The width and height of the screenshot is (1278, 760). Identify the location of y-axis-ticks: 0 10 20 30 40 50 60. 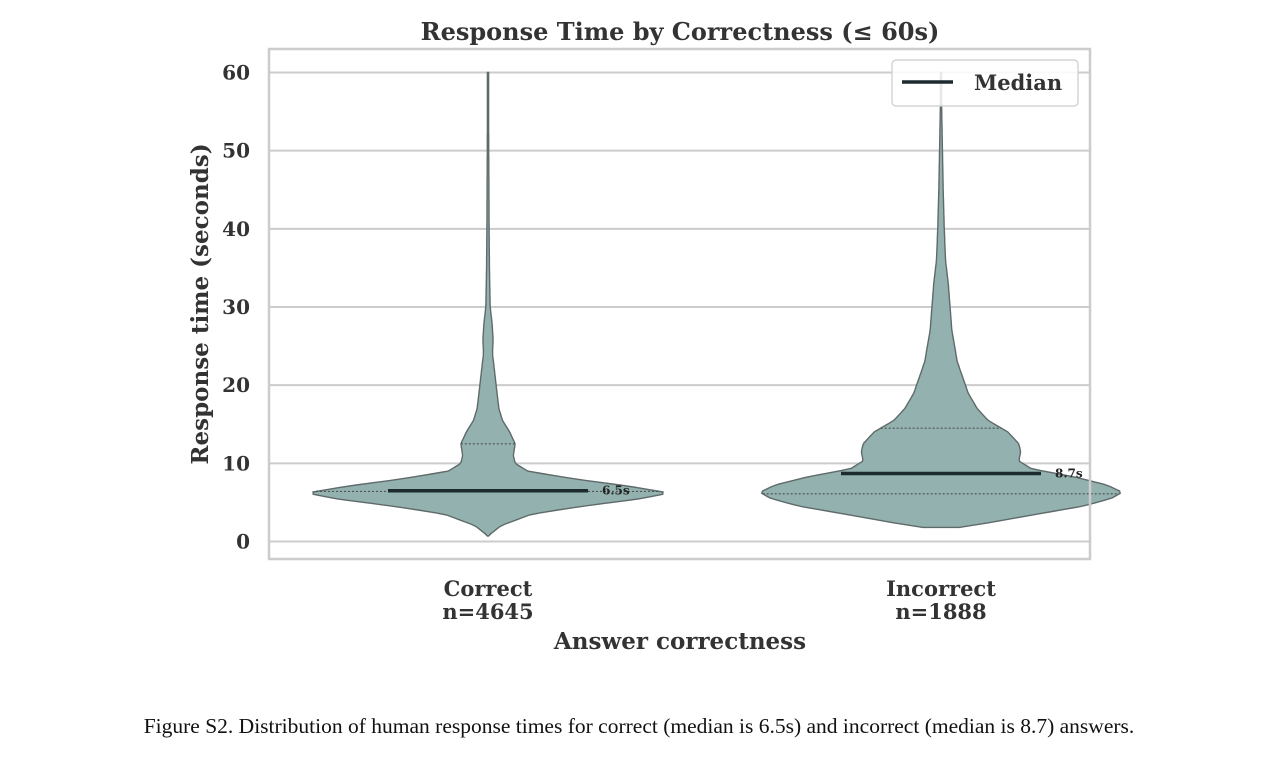
(236, 307).